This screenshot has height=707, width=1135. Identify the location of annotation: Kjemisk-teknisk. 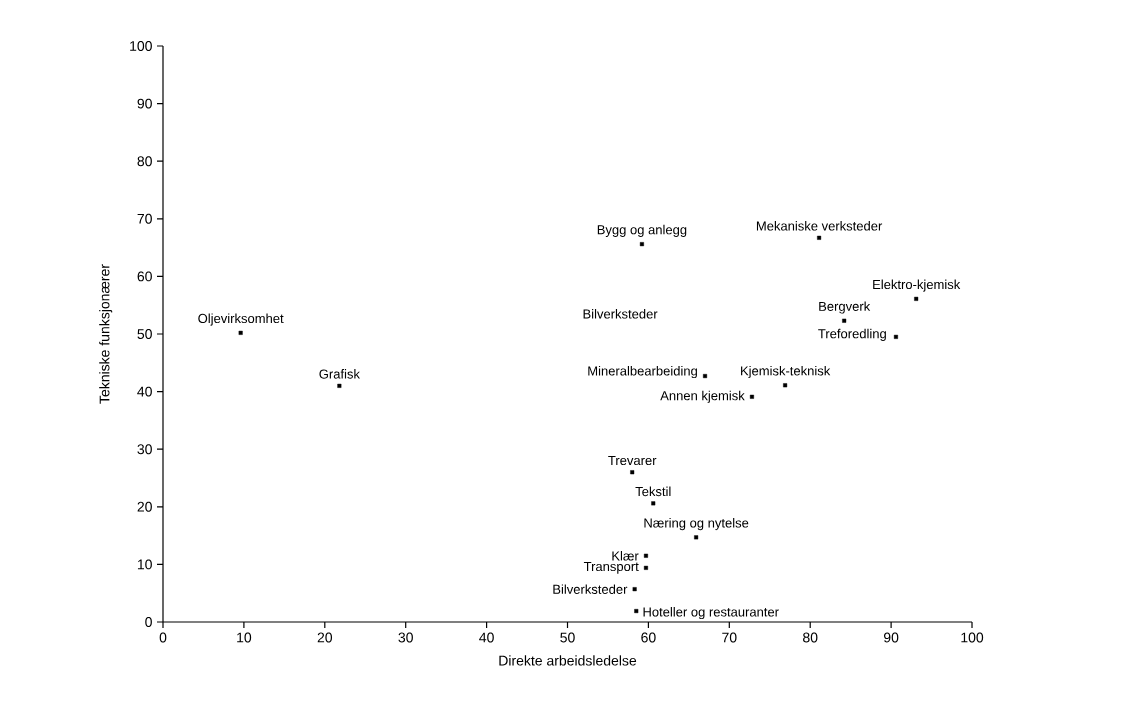
(786, 372).